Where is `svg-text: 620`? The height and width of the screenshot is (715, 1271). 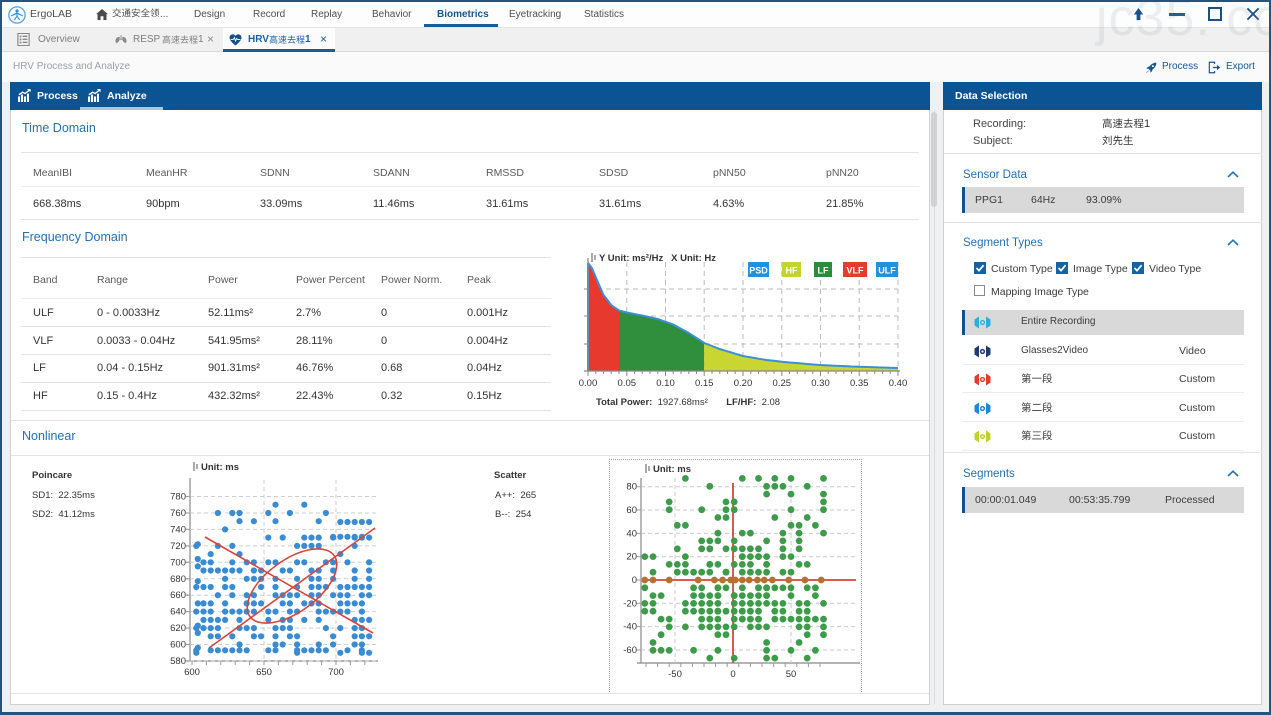
svg-text: 620 is located at coordinates (178, 628).